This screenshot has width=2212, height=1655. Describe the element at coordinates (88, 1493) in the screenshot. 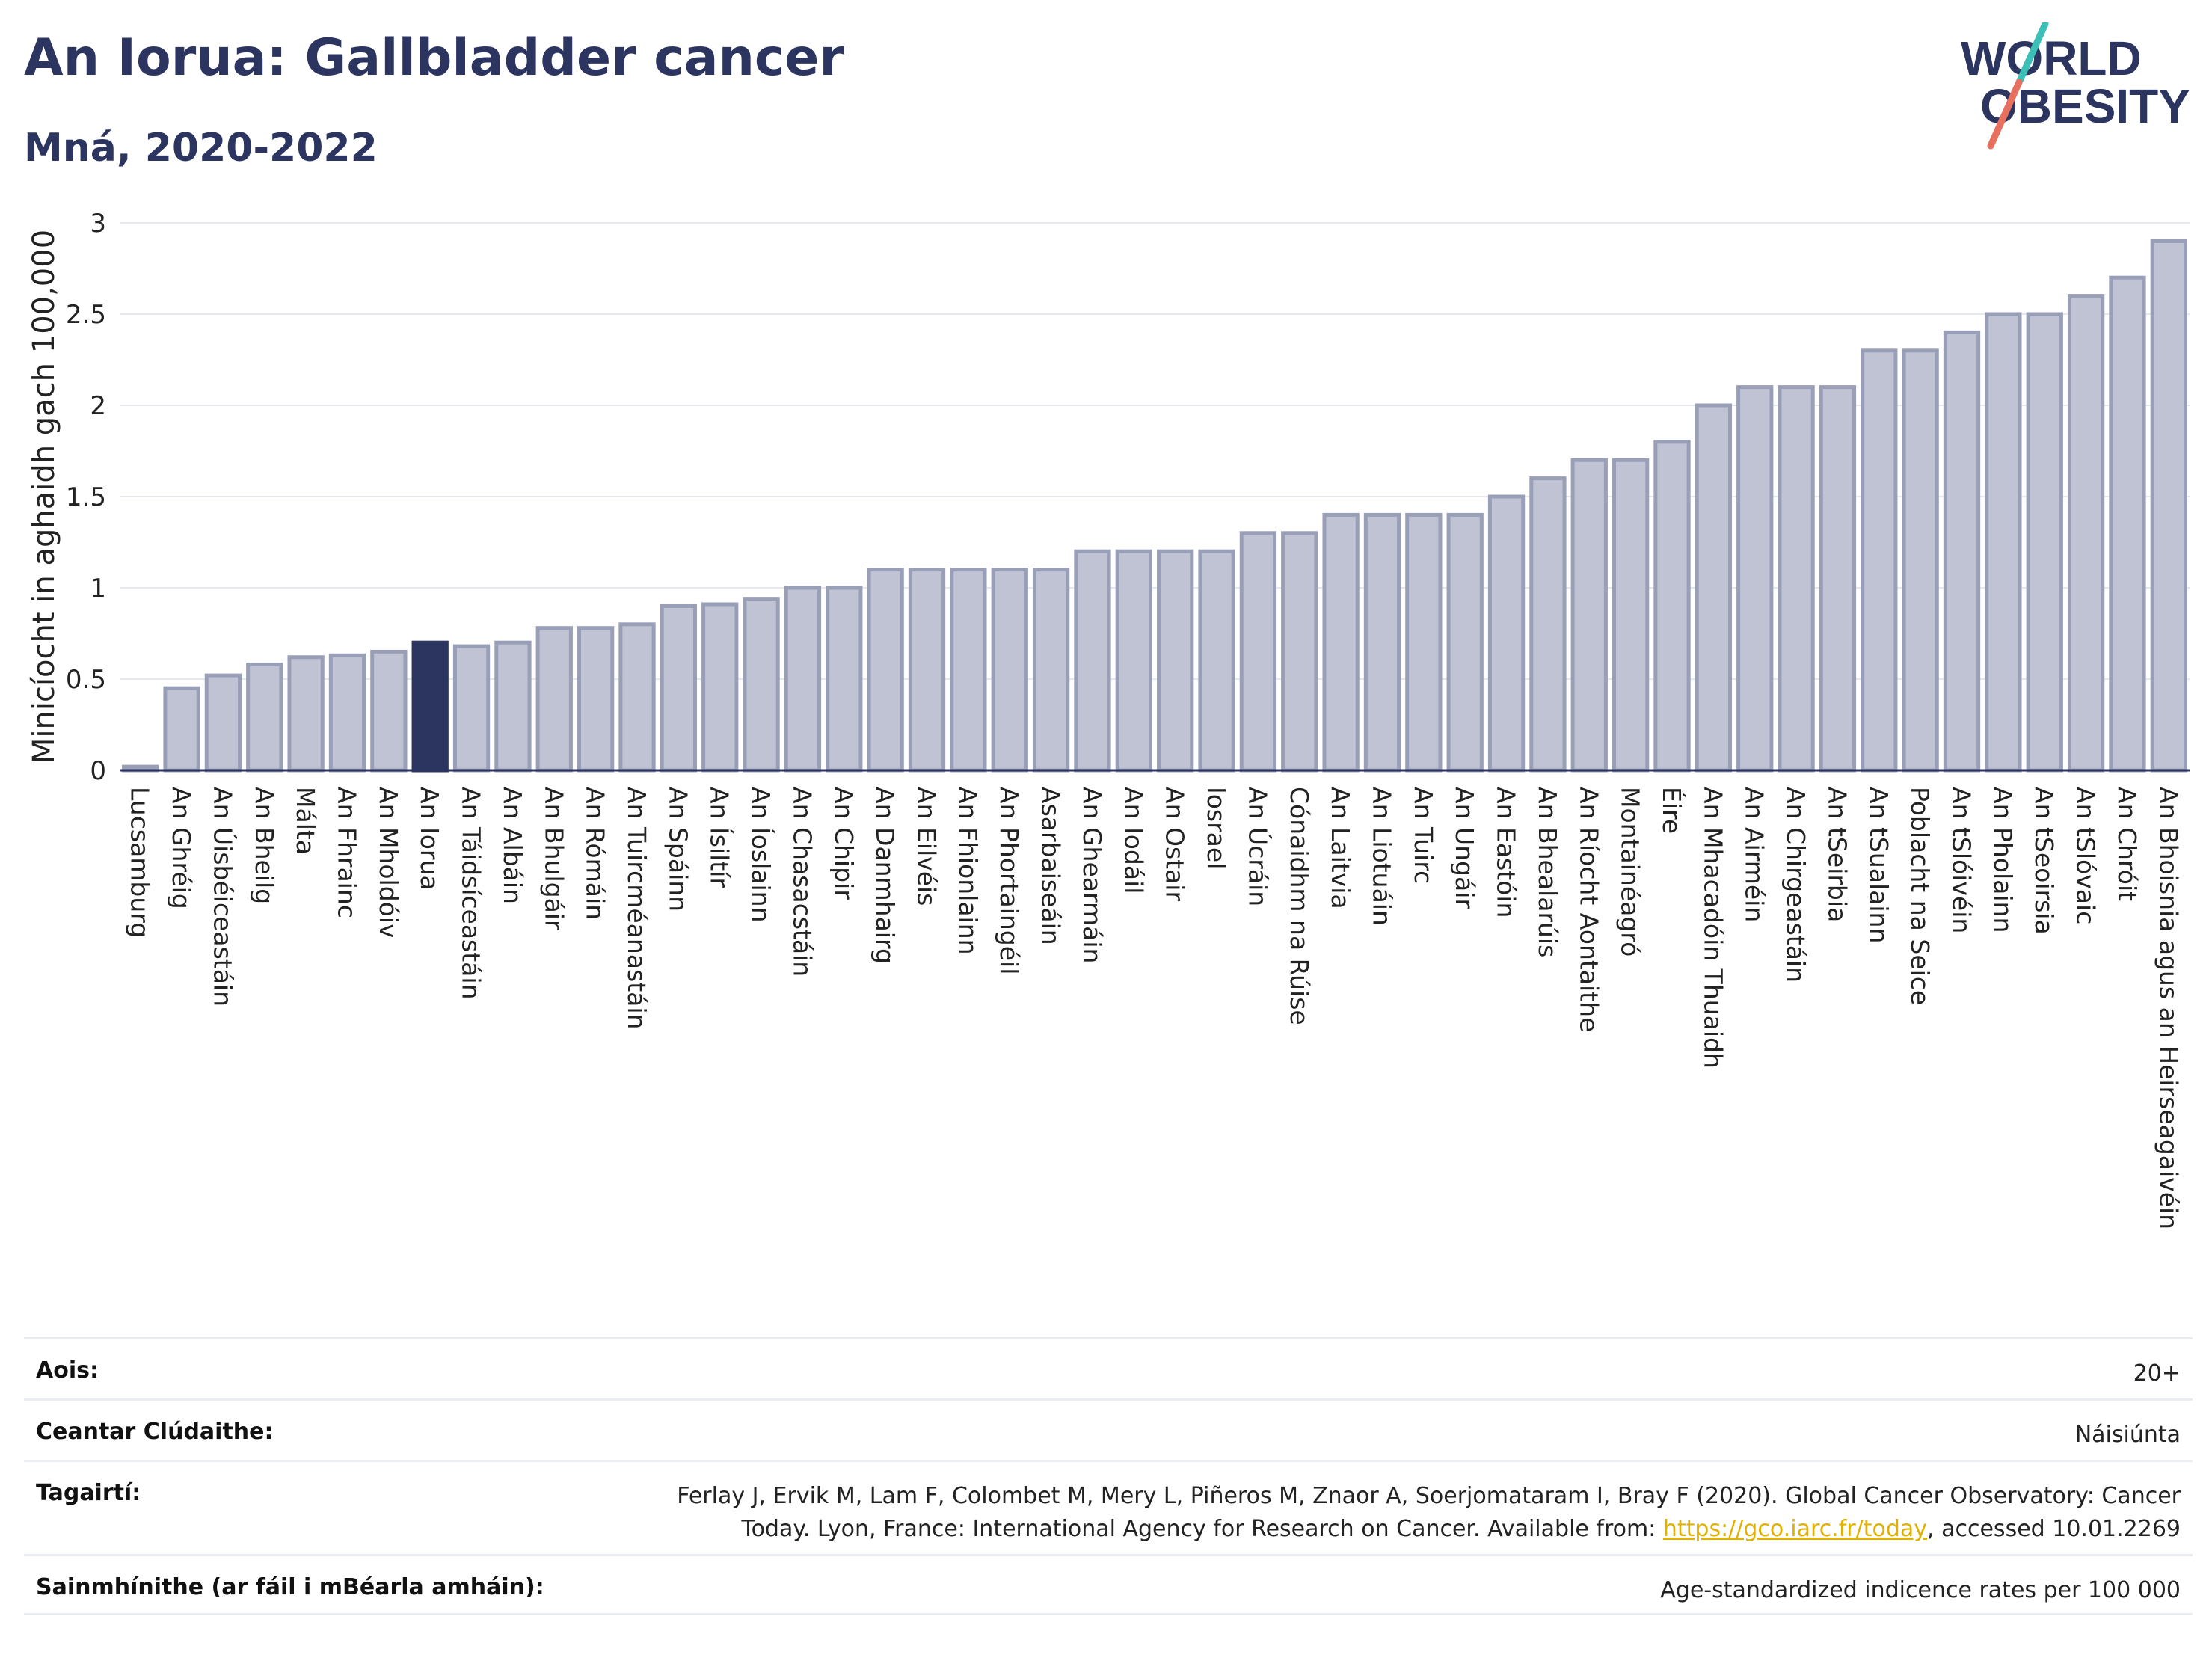

I see `references-label: Tagairtí:` at that location.